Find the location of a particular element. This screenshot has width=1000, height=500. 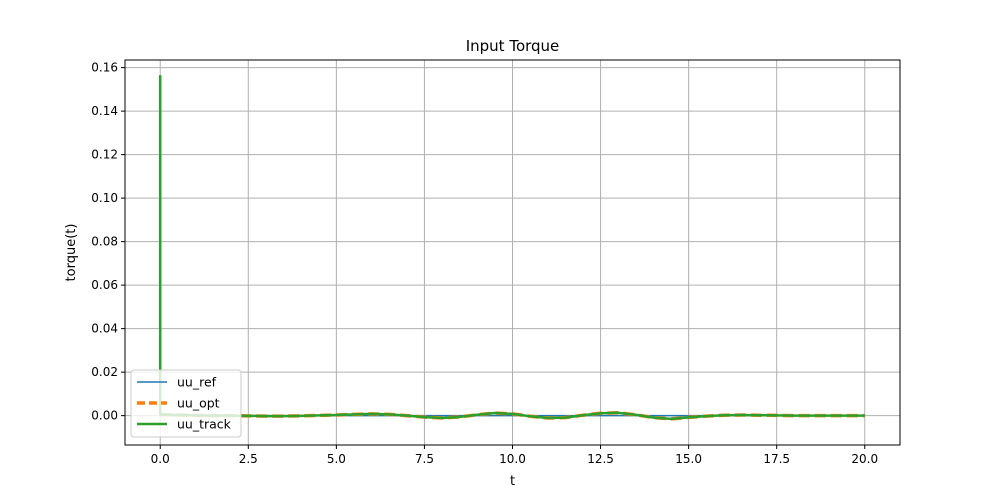

x-tick-label: 17.5 is located at coordinates (776, 459).